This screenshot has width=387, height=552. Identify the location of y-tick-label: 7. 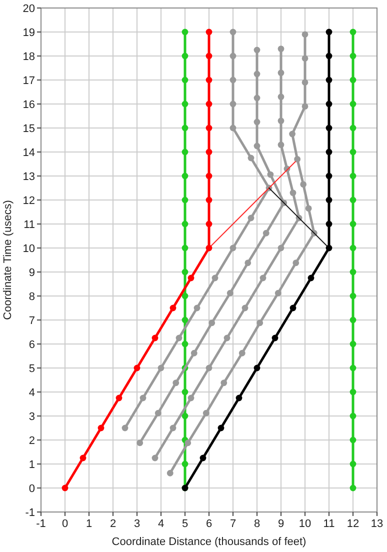
(31, 321).